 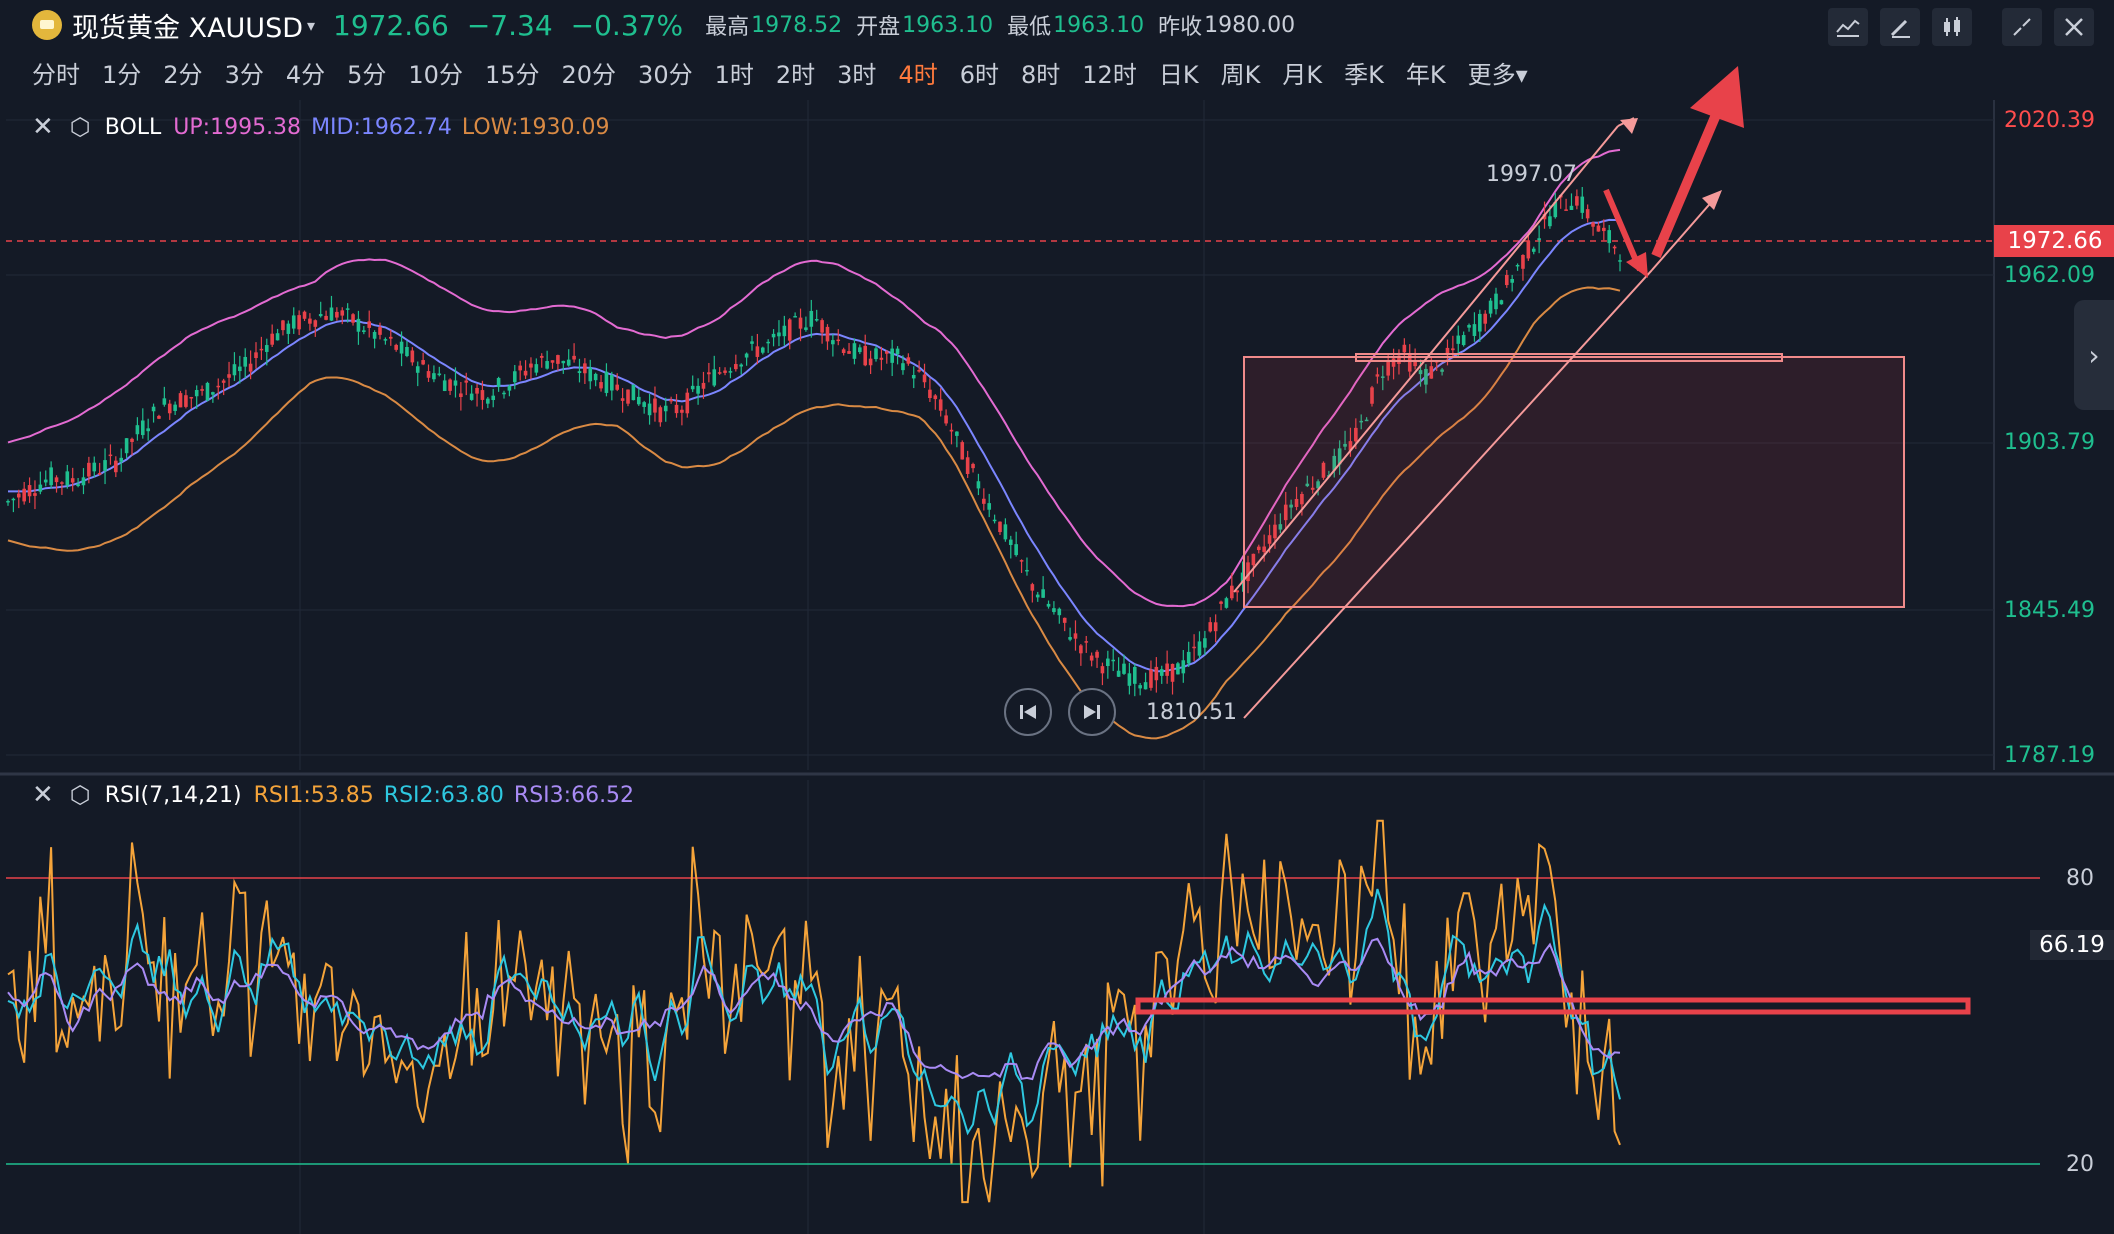 I want to click on period-tab: 日K, so click(x=1178, y=74).